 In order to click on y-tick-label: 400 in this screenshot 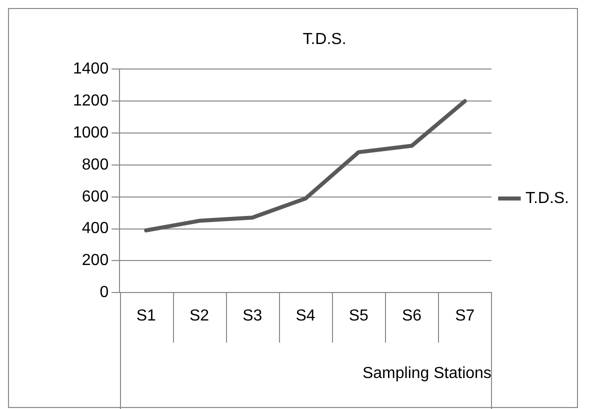, I will do `click(95, 229)`.